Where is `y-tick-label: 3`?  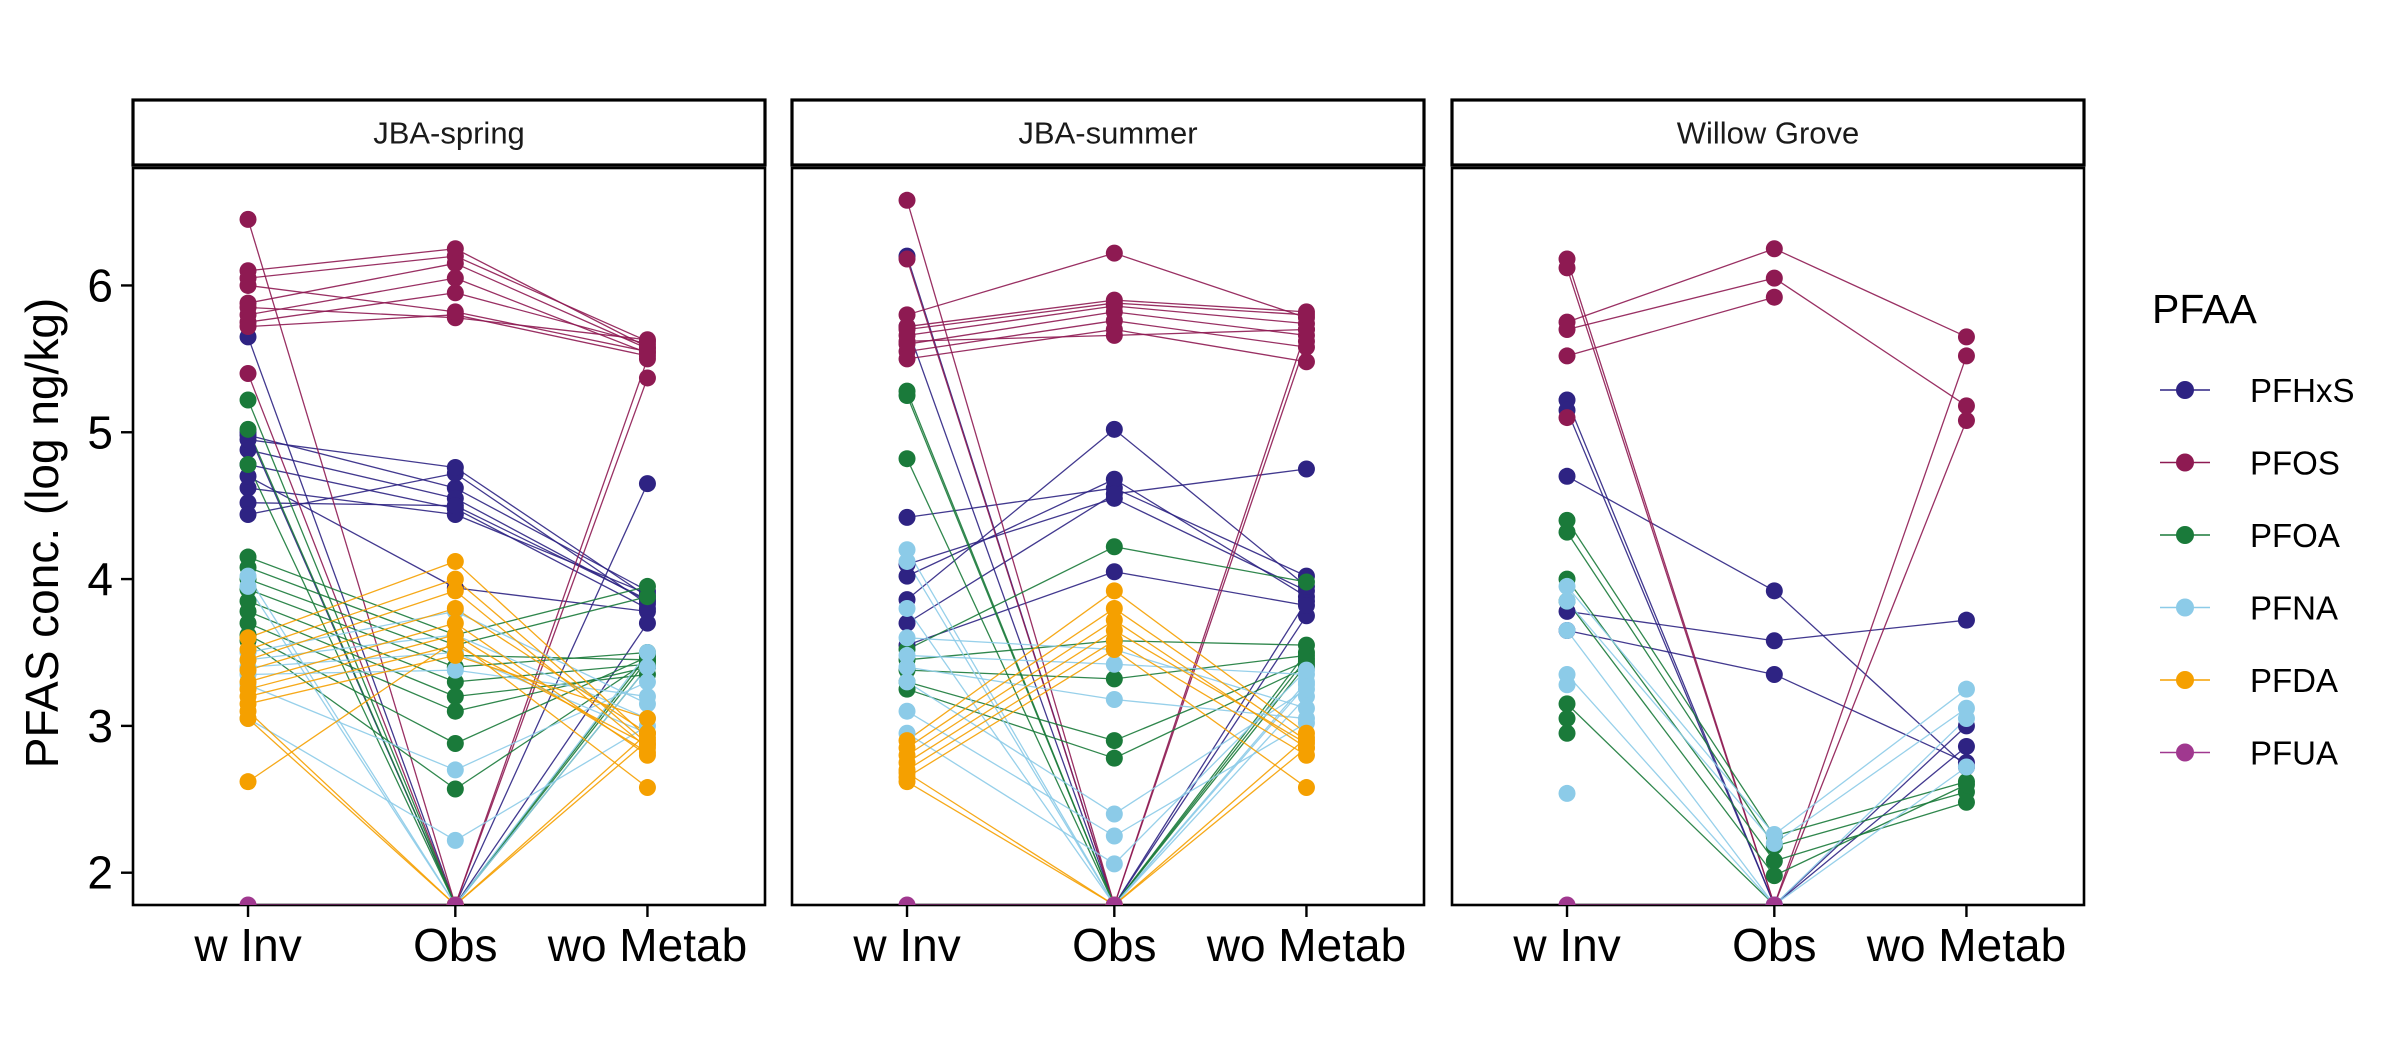 y-tick-label: 3 is located at coordinates (100, 726).